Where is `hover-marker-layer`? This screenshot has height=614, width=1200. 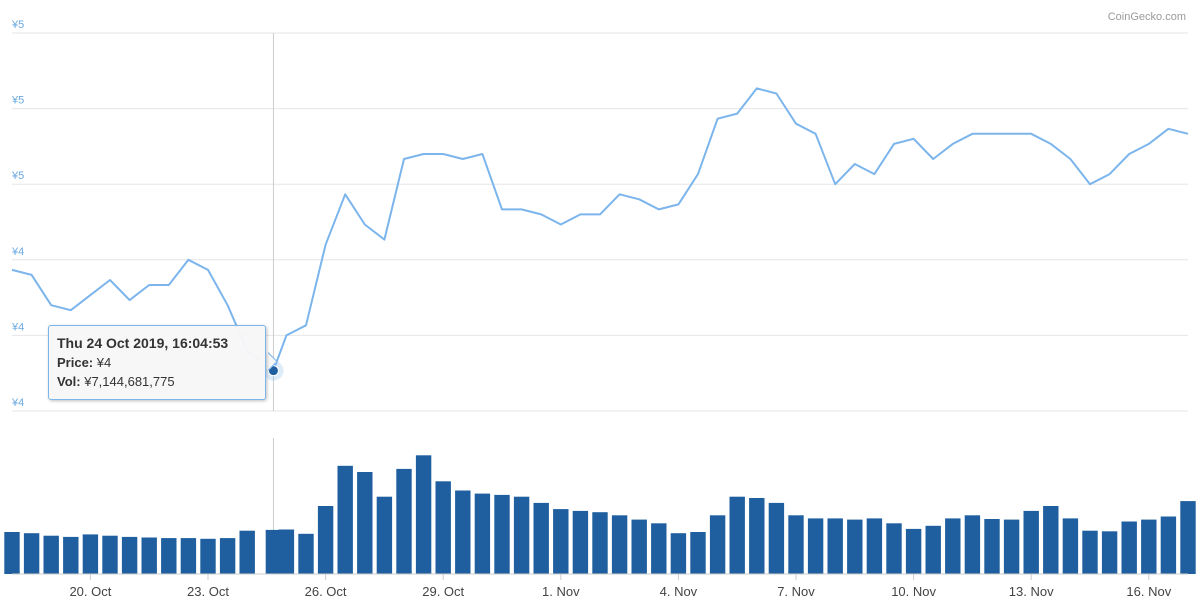
hover-marker-layer is located at coordinates (273, 370).